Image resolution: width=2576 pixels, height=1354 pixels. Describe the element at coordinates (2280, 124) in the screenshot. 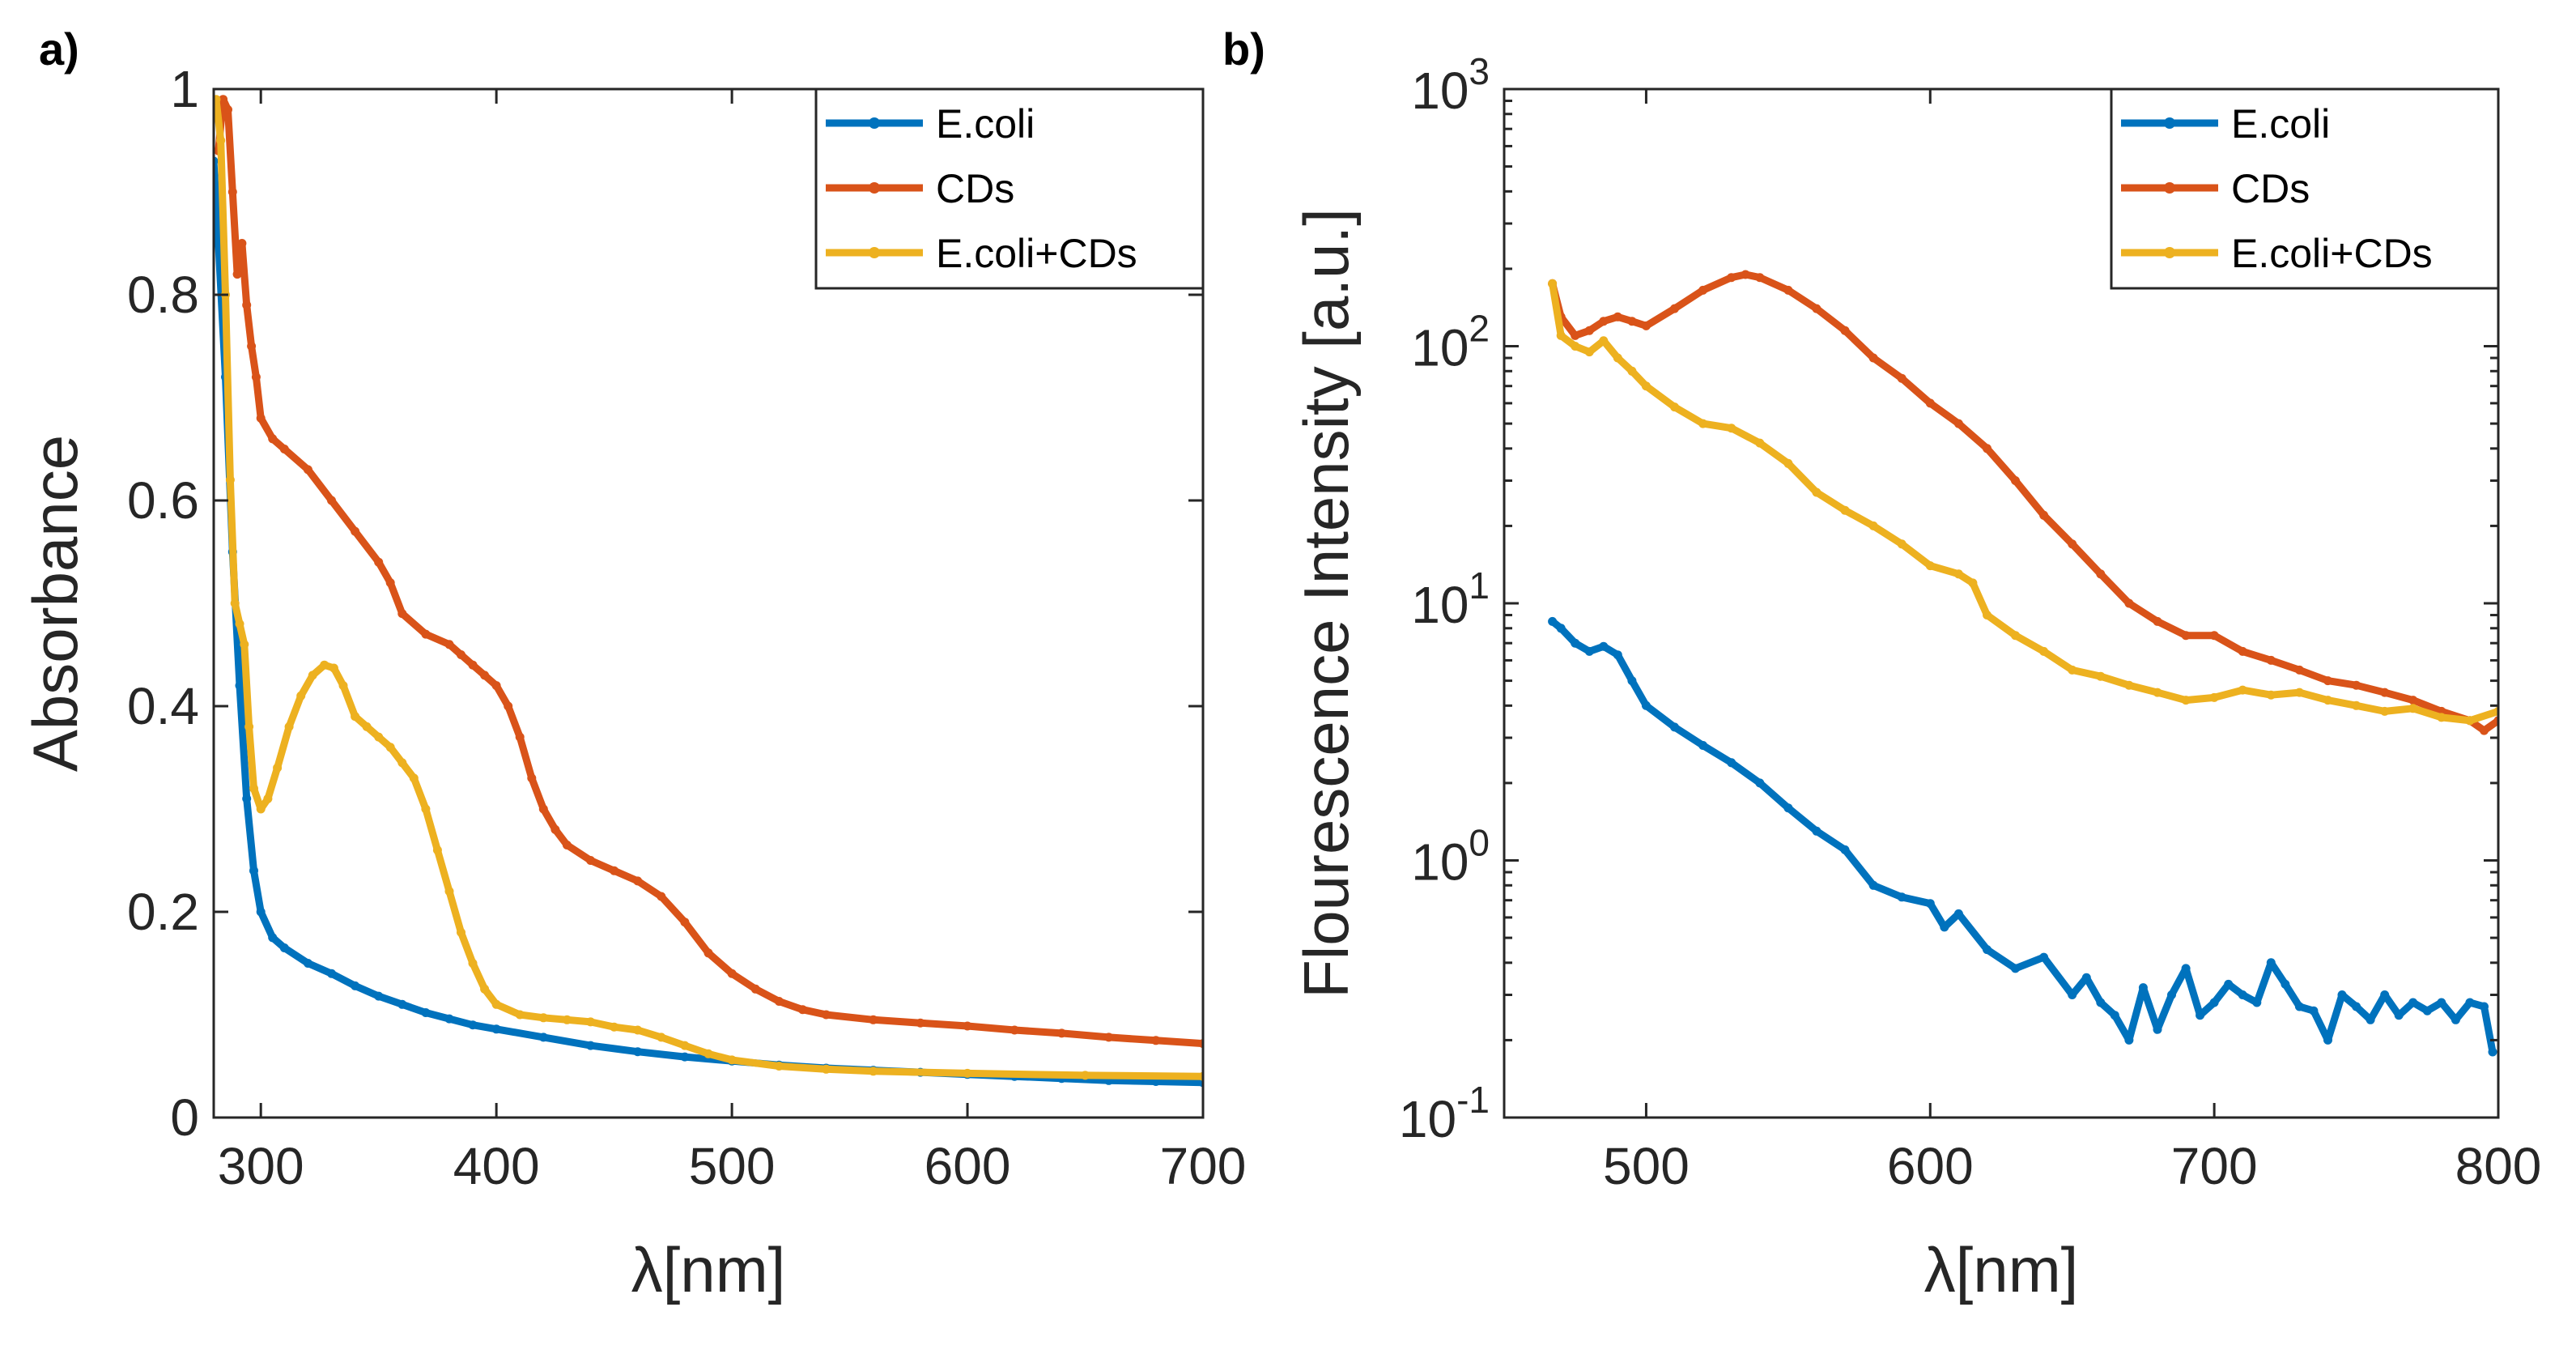

I see `panel-b-legend-label-0: E.coli` at that location.